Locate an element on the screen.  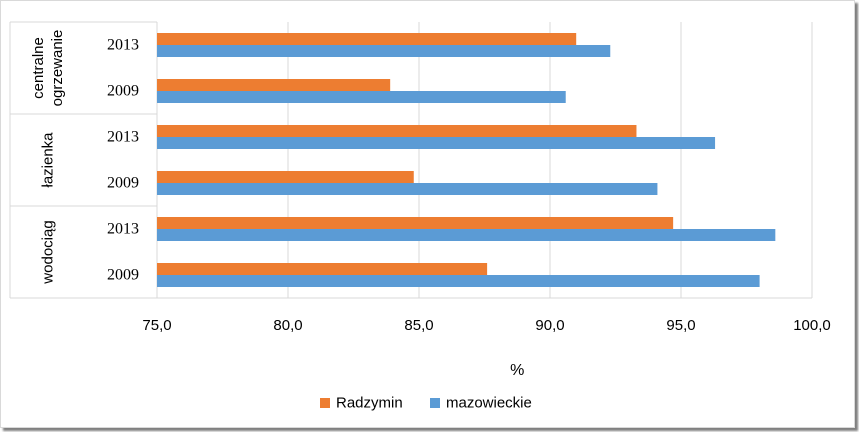
x-tick-label: 100,0 is located at coordinates (812, 325).